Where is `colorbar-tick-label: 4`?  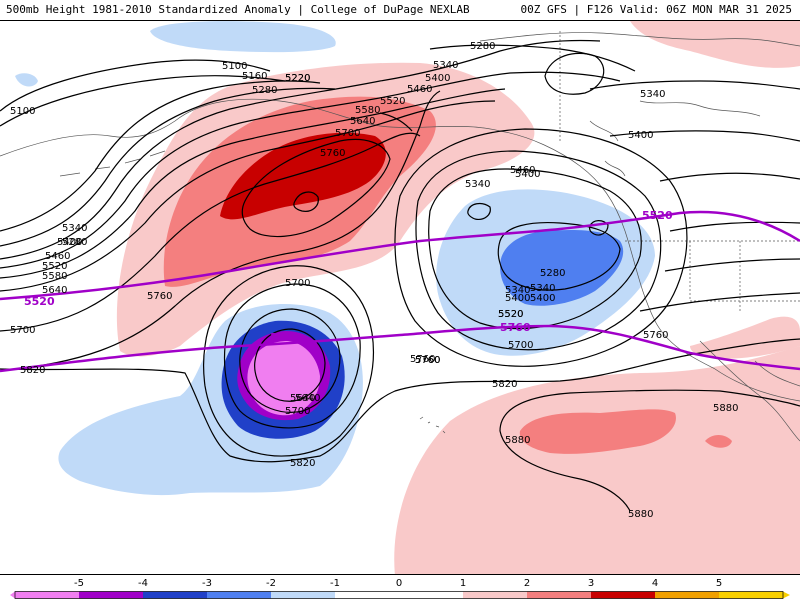 colorbar-tick-label: 4 is located at coordinates (655, 583).